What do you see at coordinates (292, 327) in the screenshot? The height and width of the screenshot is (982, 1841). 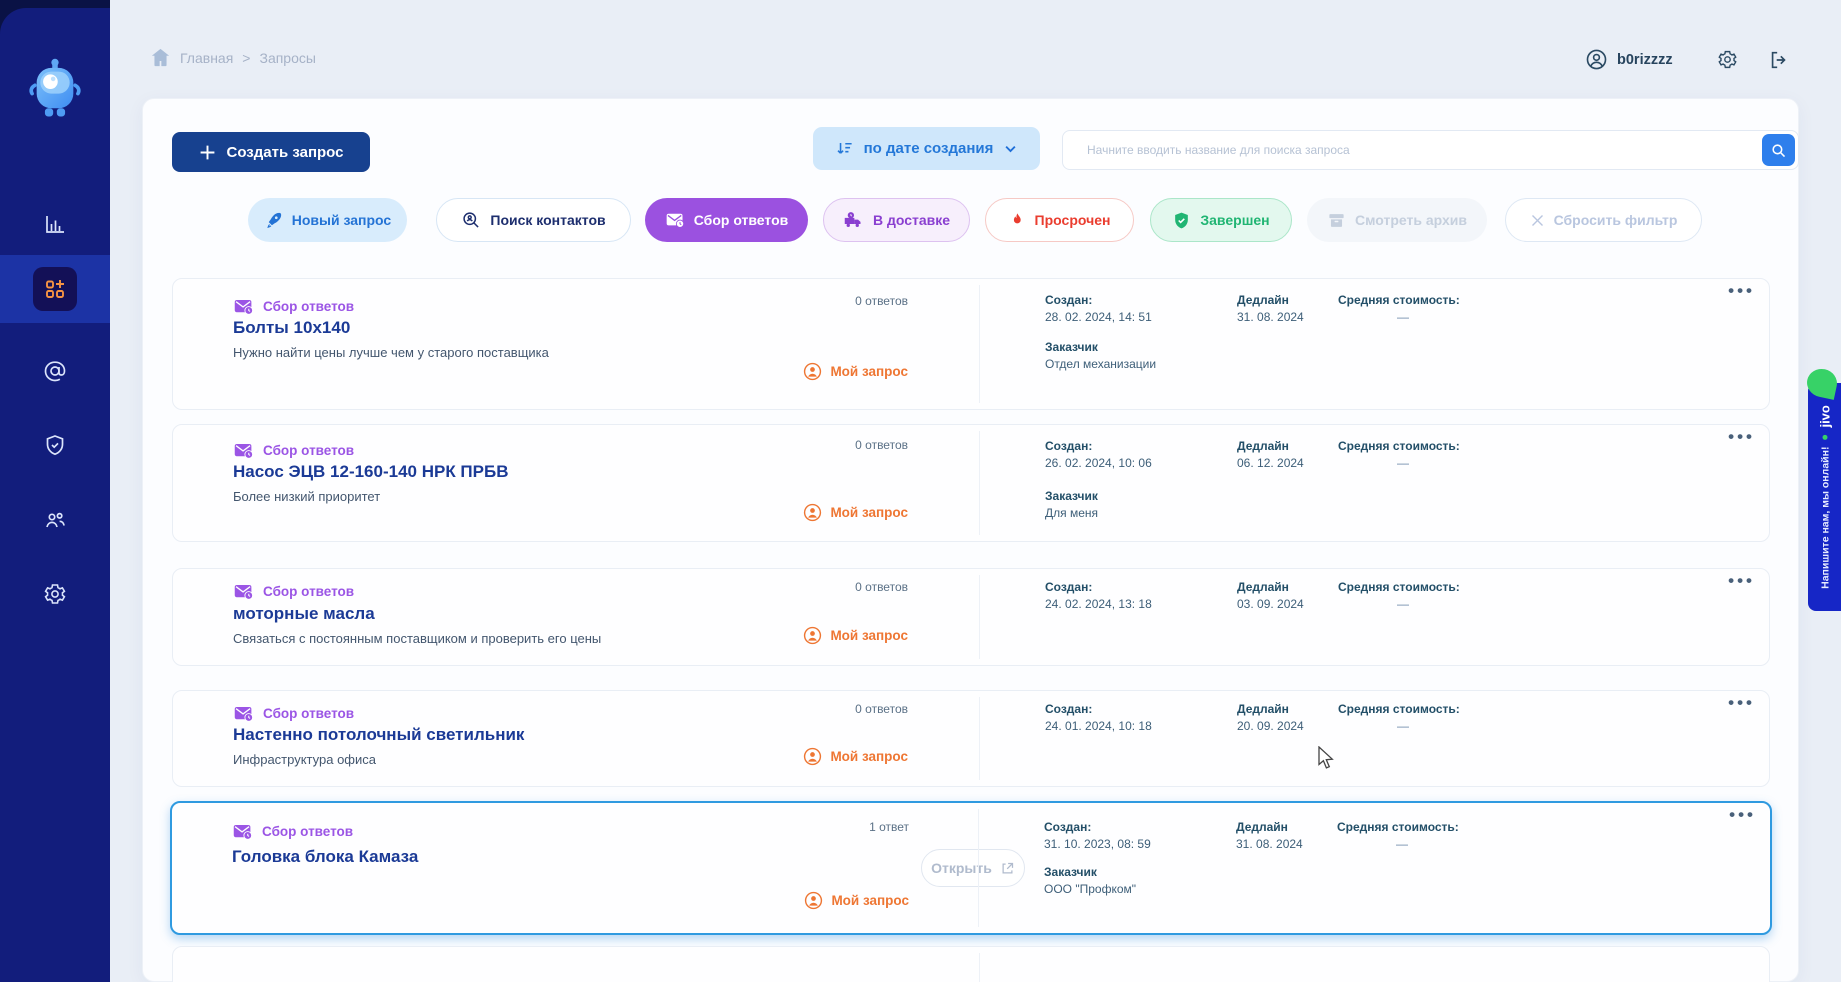 I see `request-title: Болты 10х140` at bounding box center [292, 327].